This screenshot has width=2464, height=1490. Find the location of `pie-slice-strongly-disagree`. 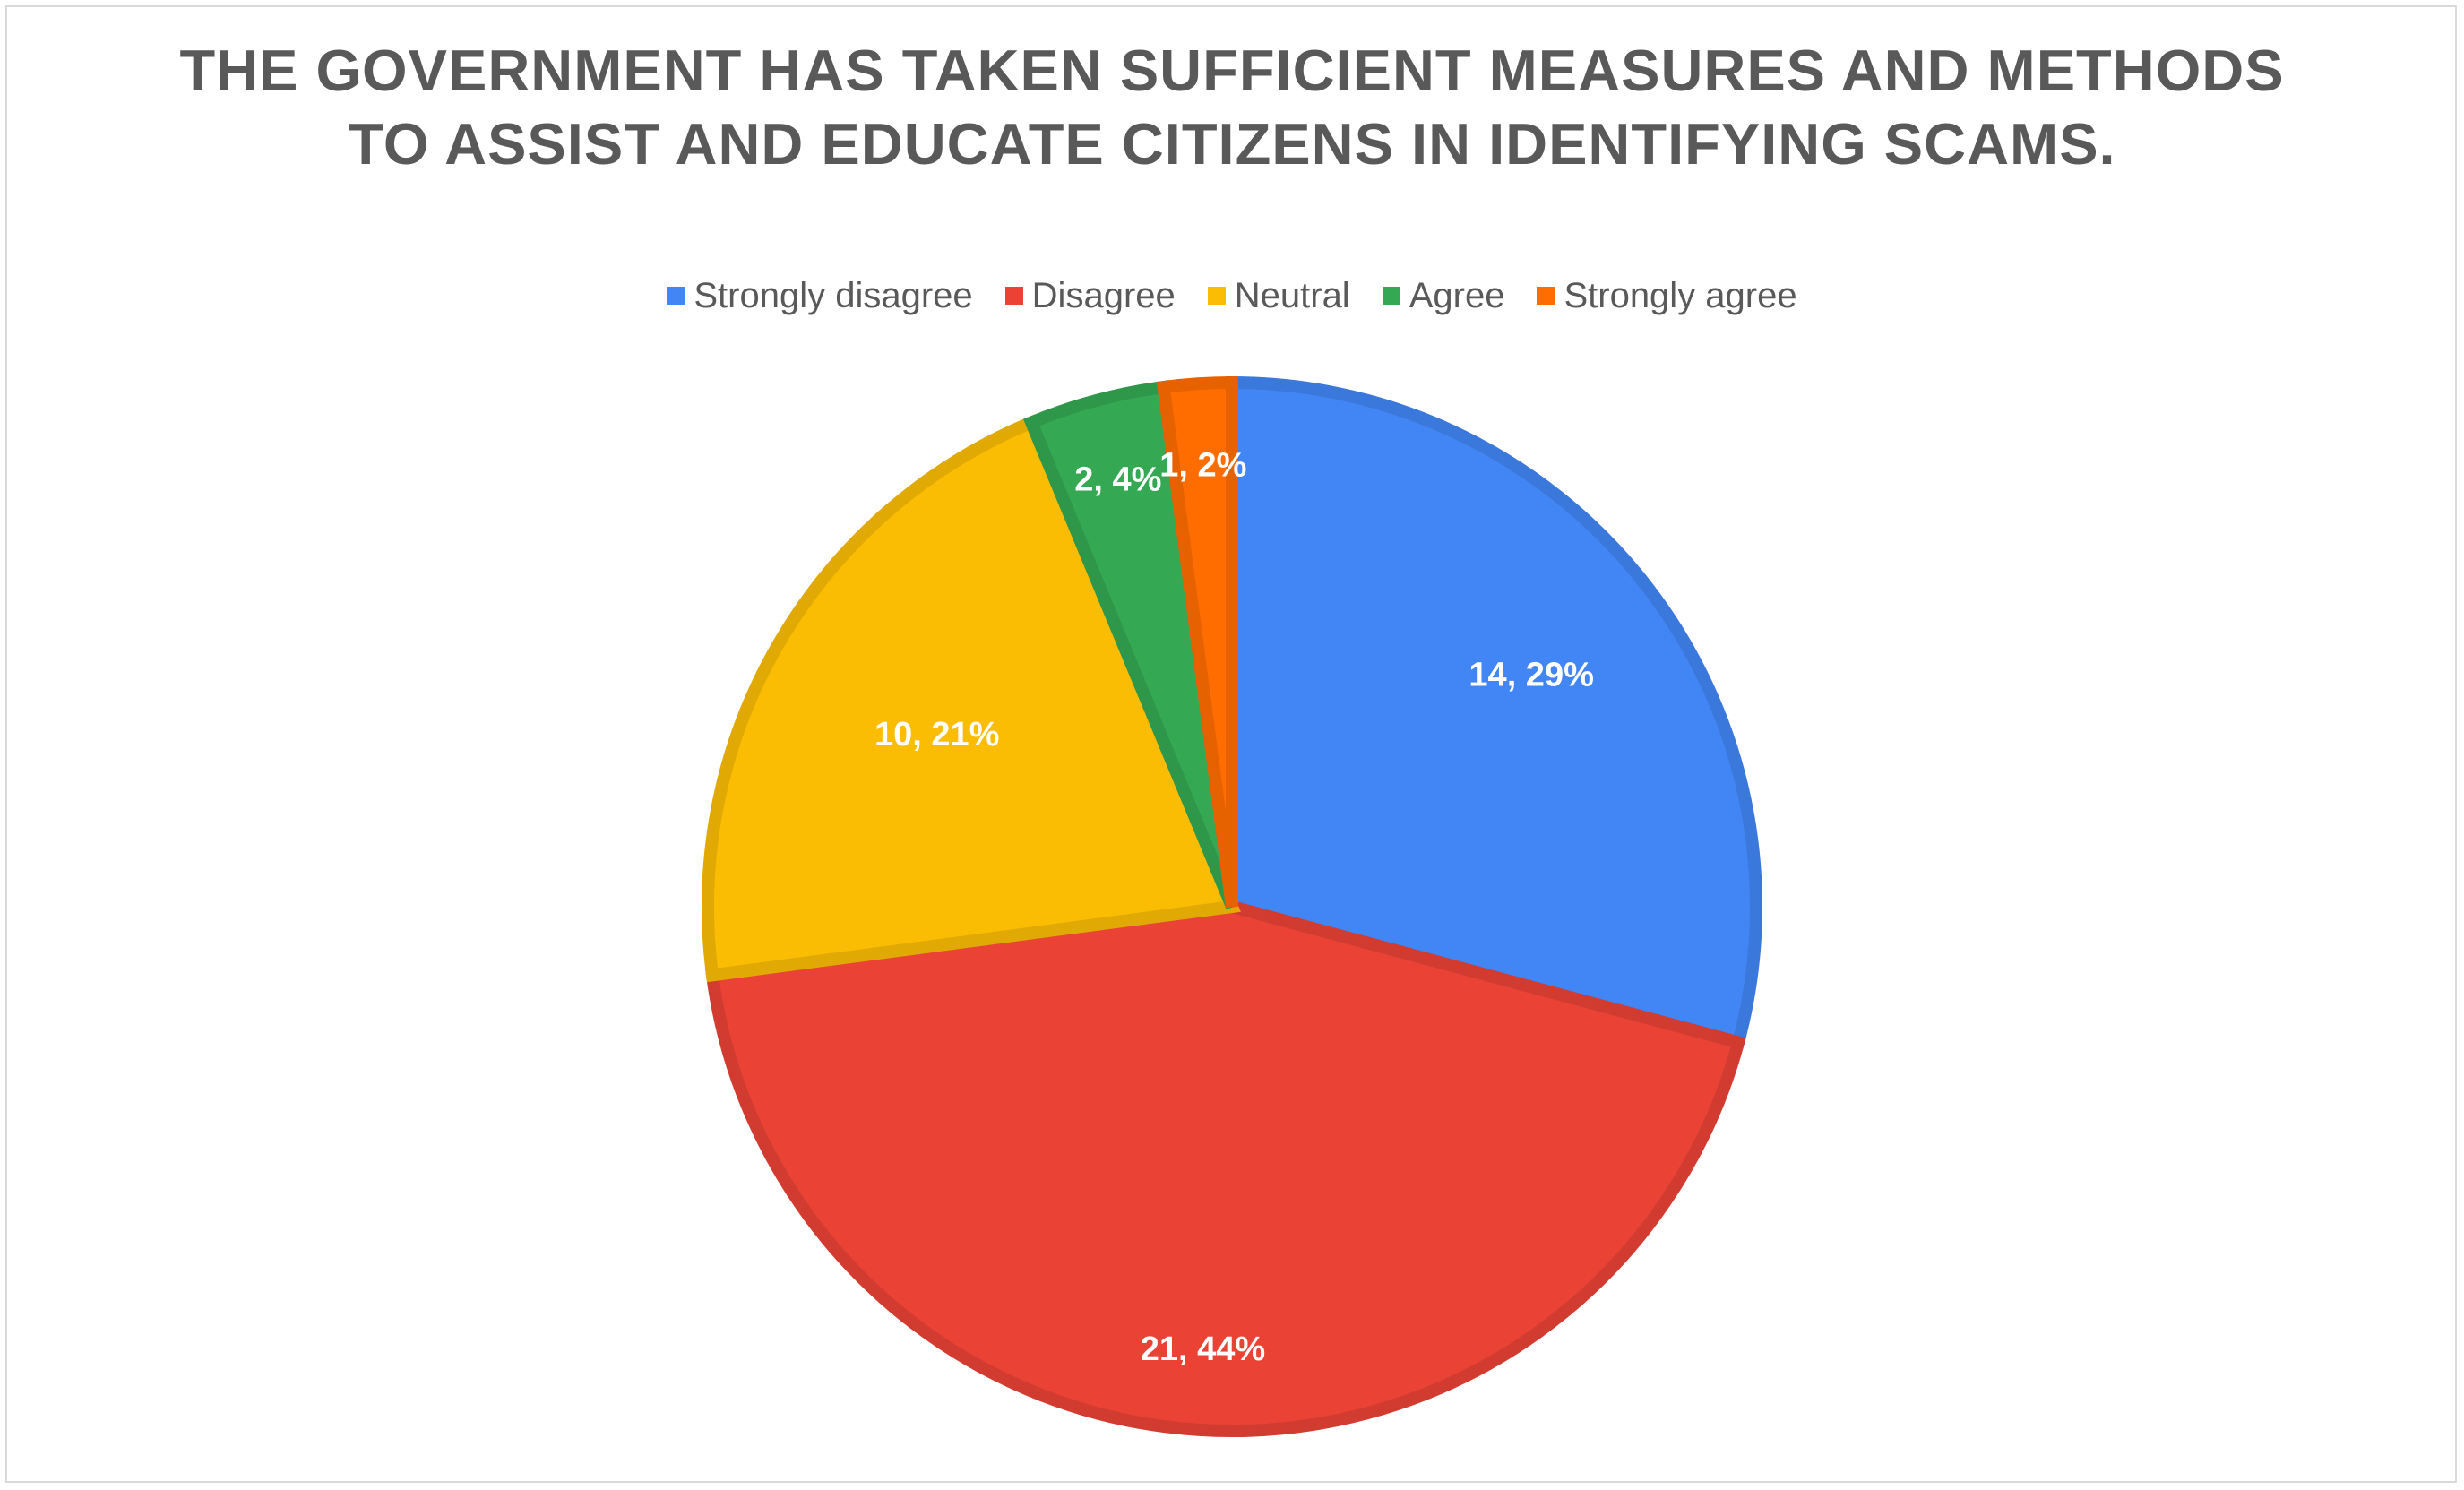

pie-slice-strongly-disagree is located at coordinates (1494, 712).